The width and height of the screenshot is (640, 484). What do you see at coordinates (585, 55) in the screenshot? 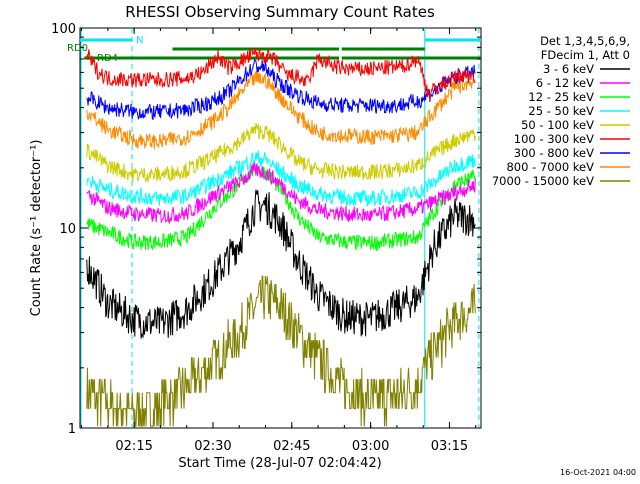
I see `legend-header-fdecim: FDecim 1, Att 0` at bounding box center [585, 55].